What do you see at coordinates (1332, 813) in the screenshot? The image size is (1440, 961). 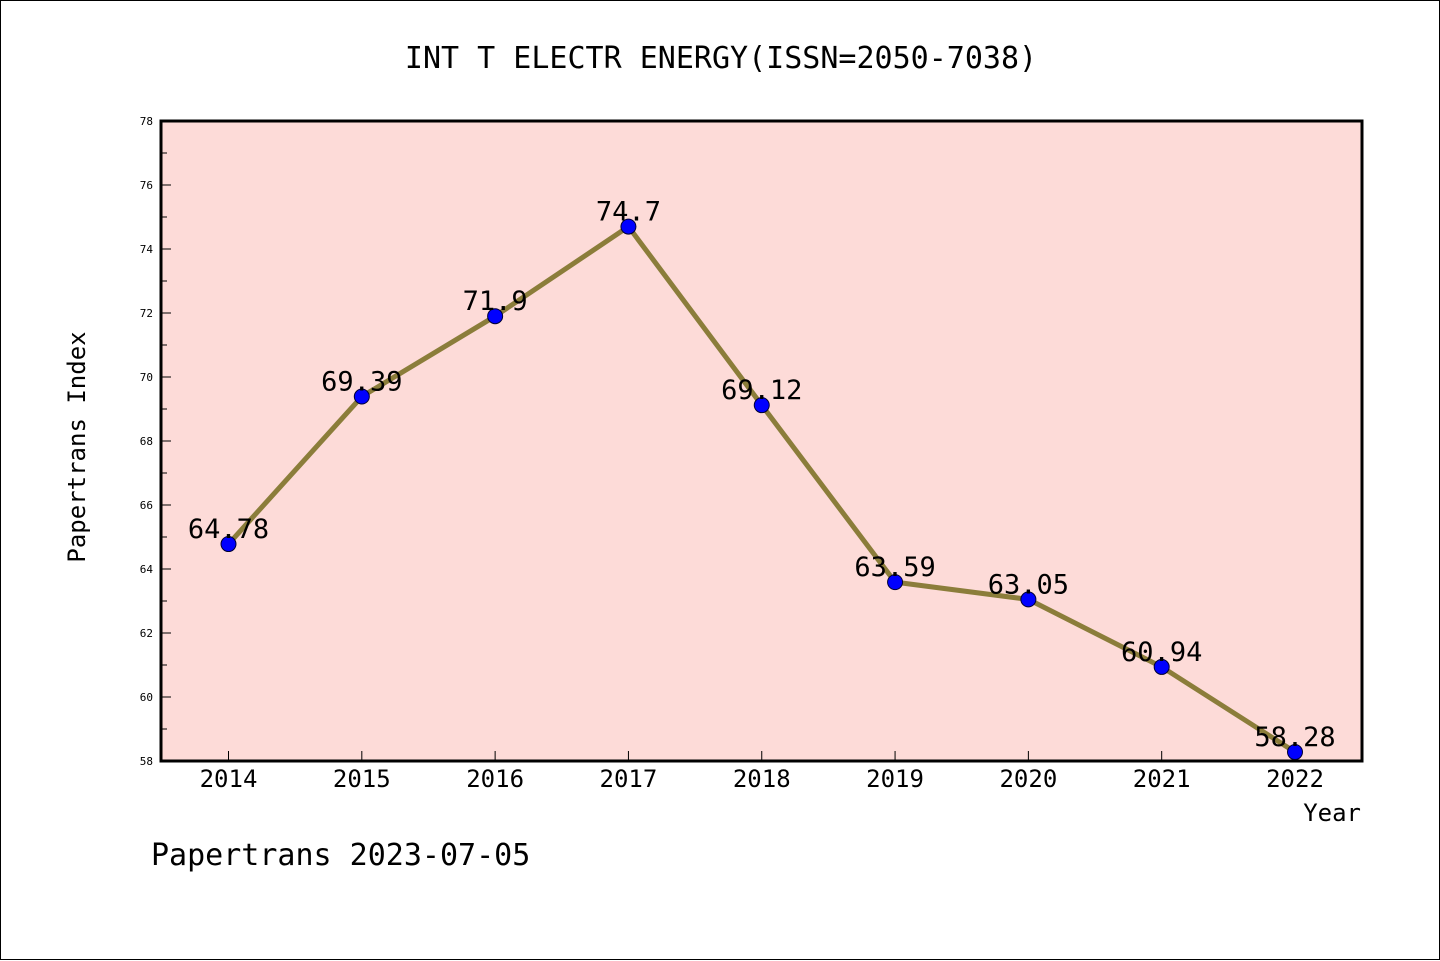 I see `x-axis-label: Year` at bounding box center [1332, 813].